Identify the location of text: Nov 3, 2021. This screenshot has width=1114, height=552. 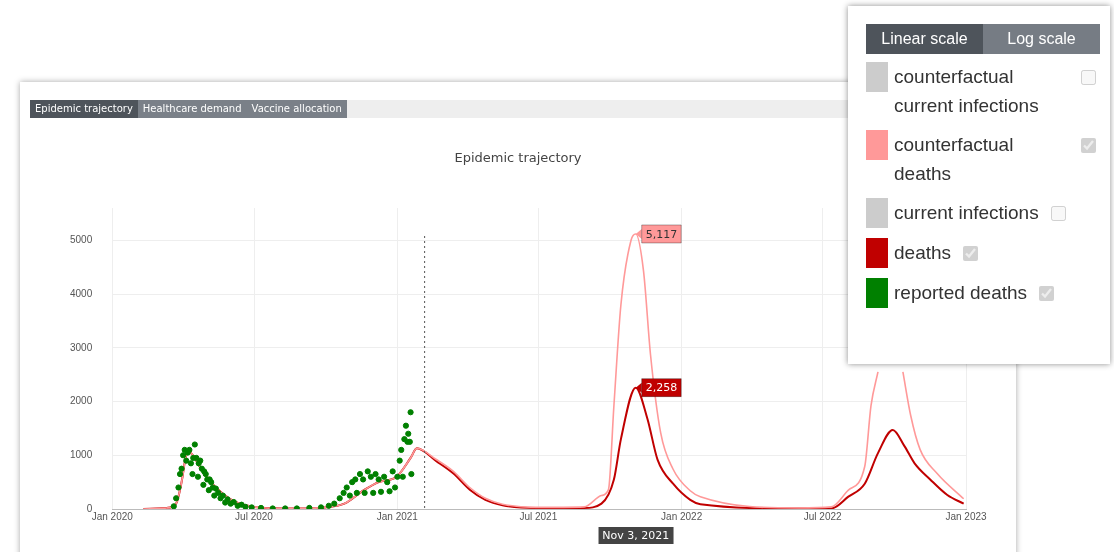
(636, 535).